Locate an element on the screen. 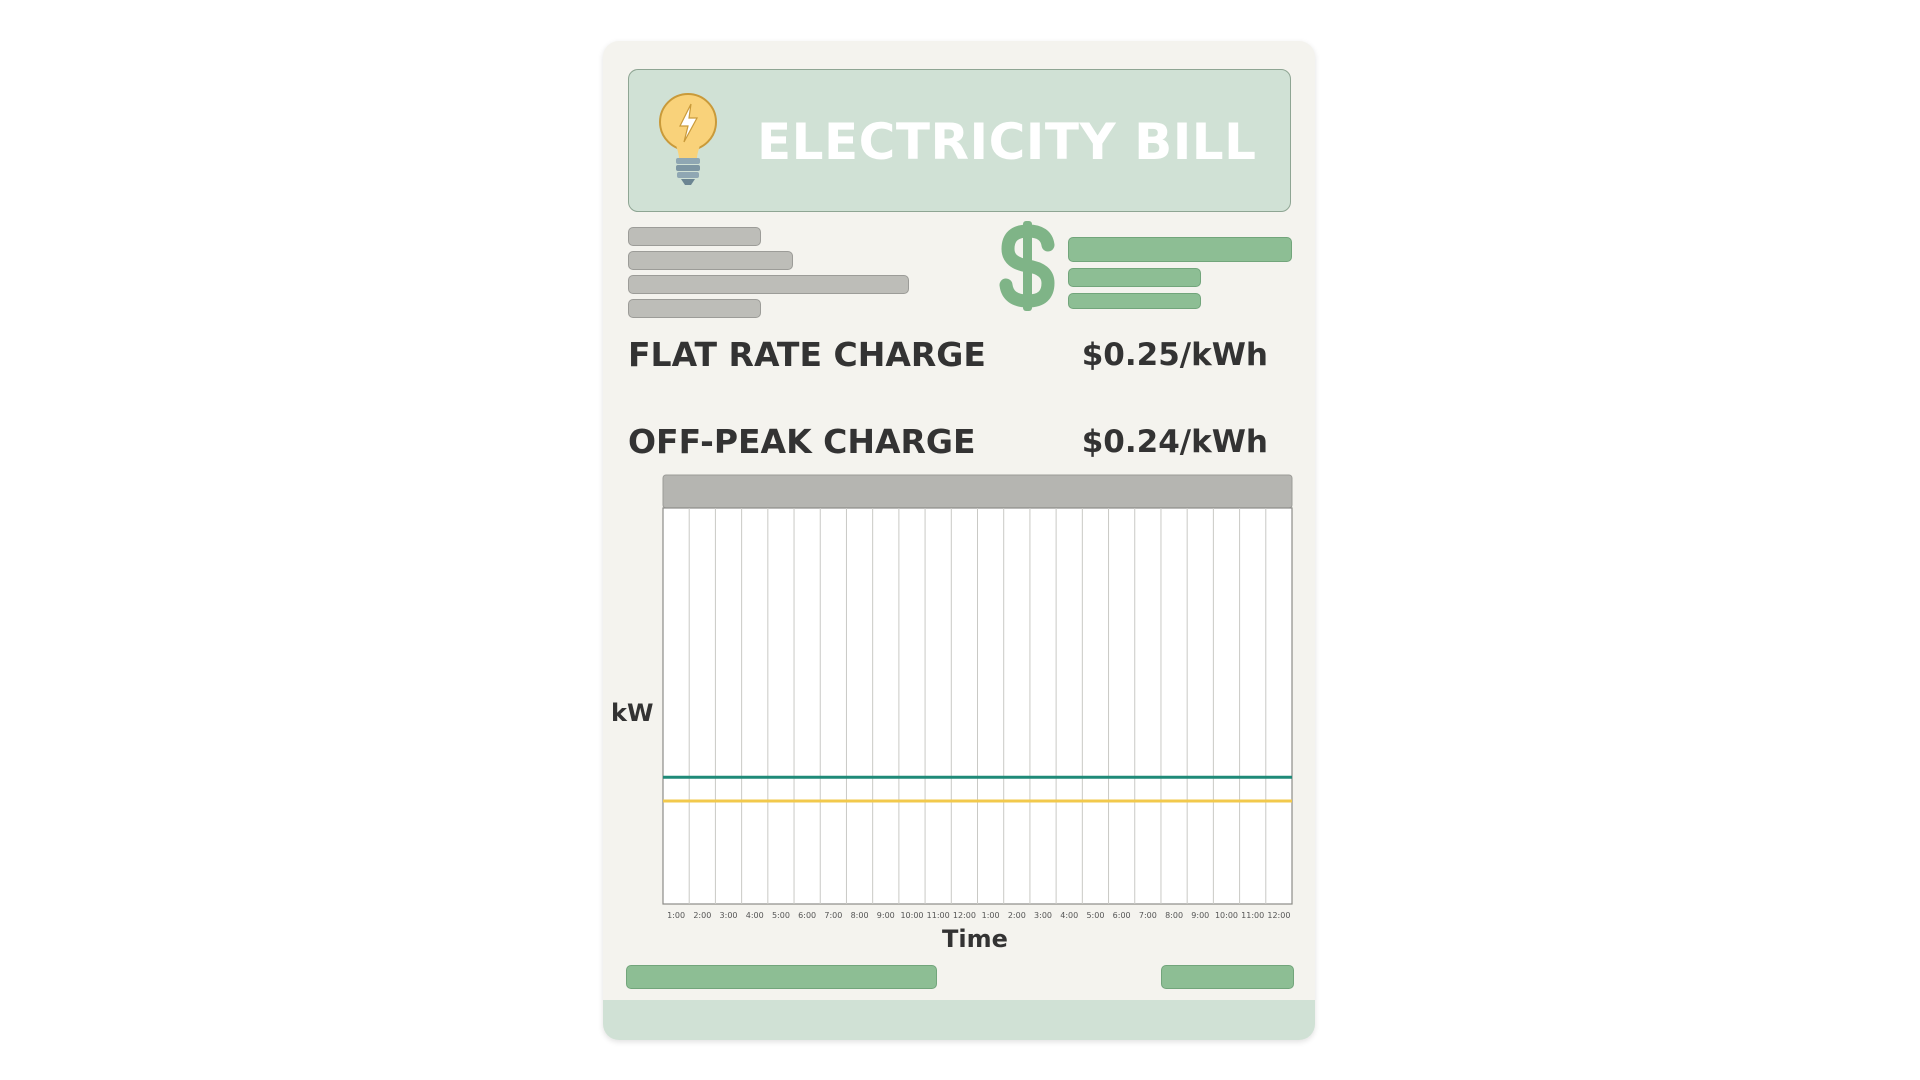 This screenshot has width=1920, height=1080. chart-header-bar is located at coordinates (977, 491).